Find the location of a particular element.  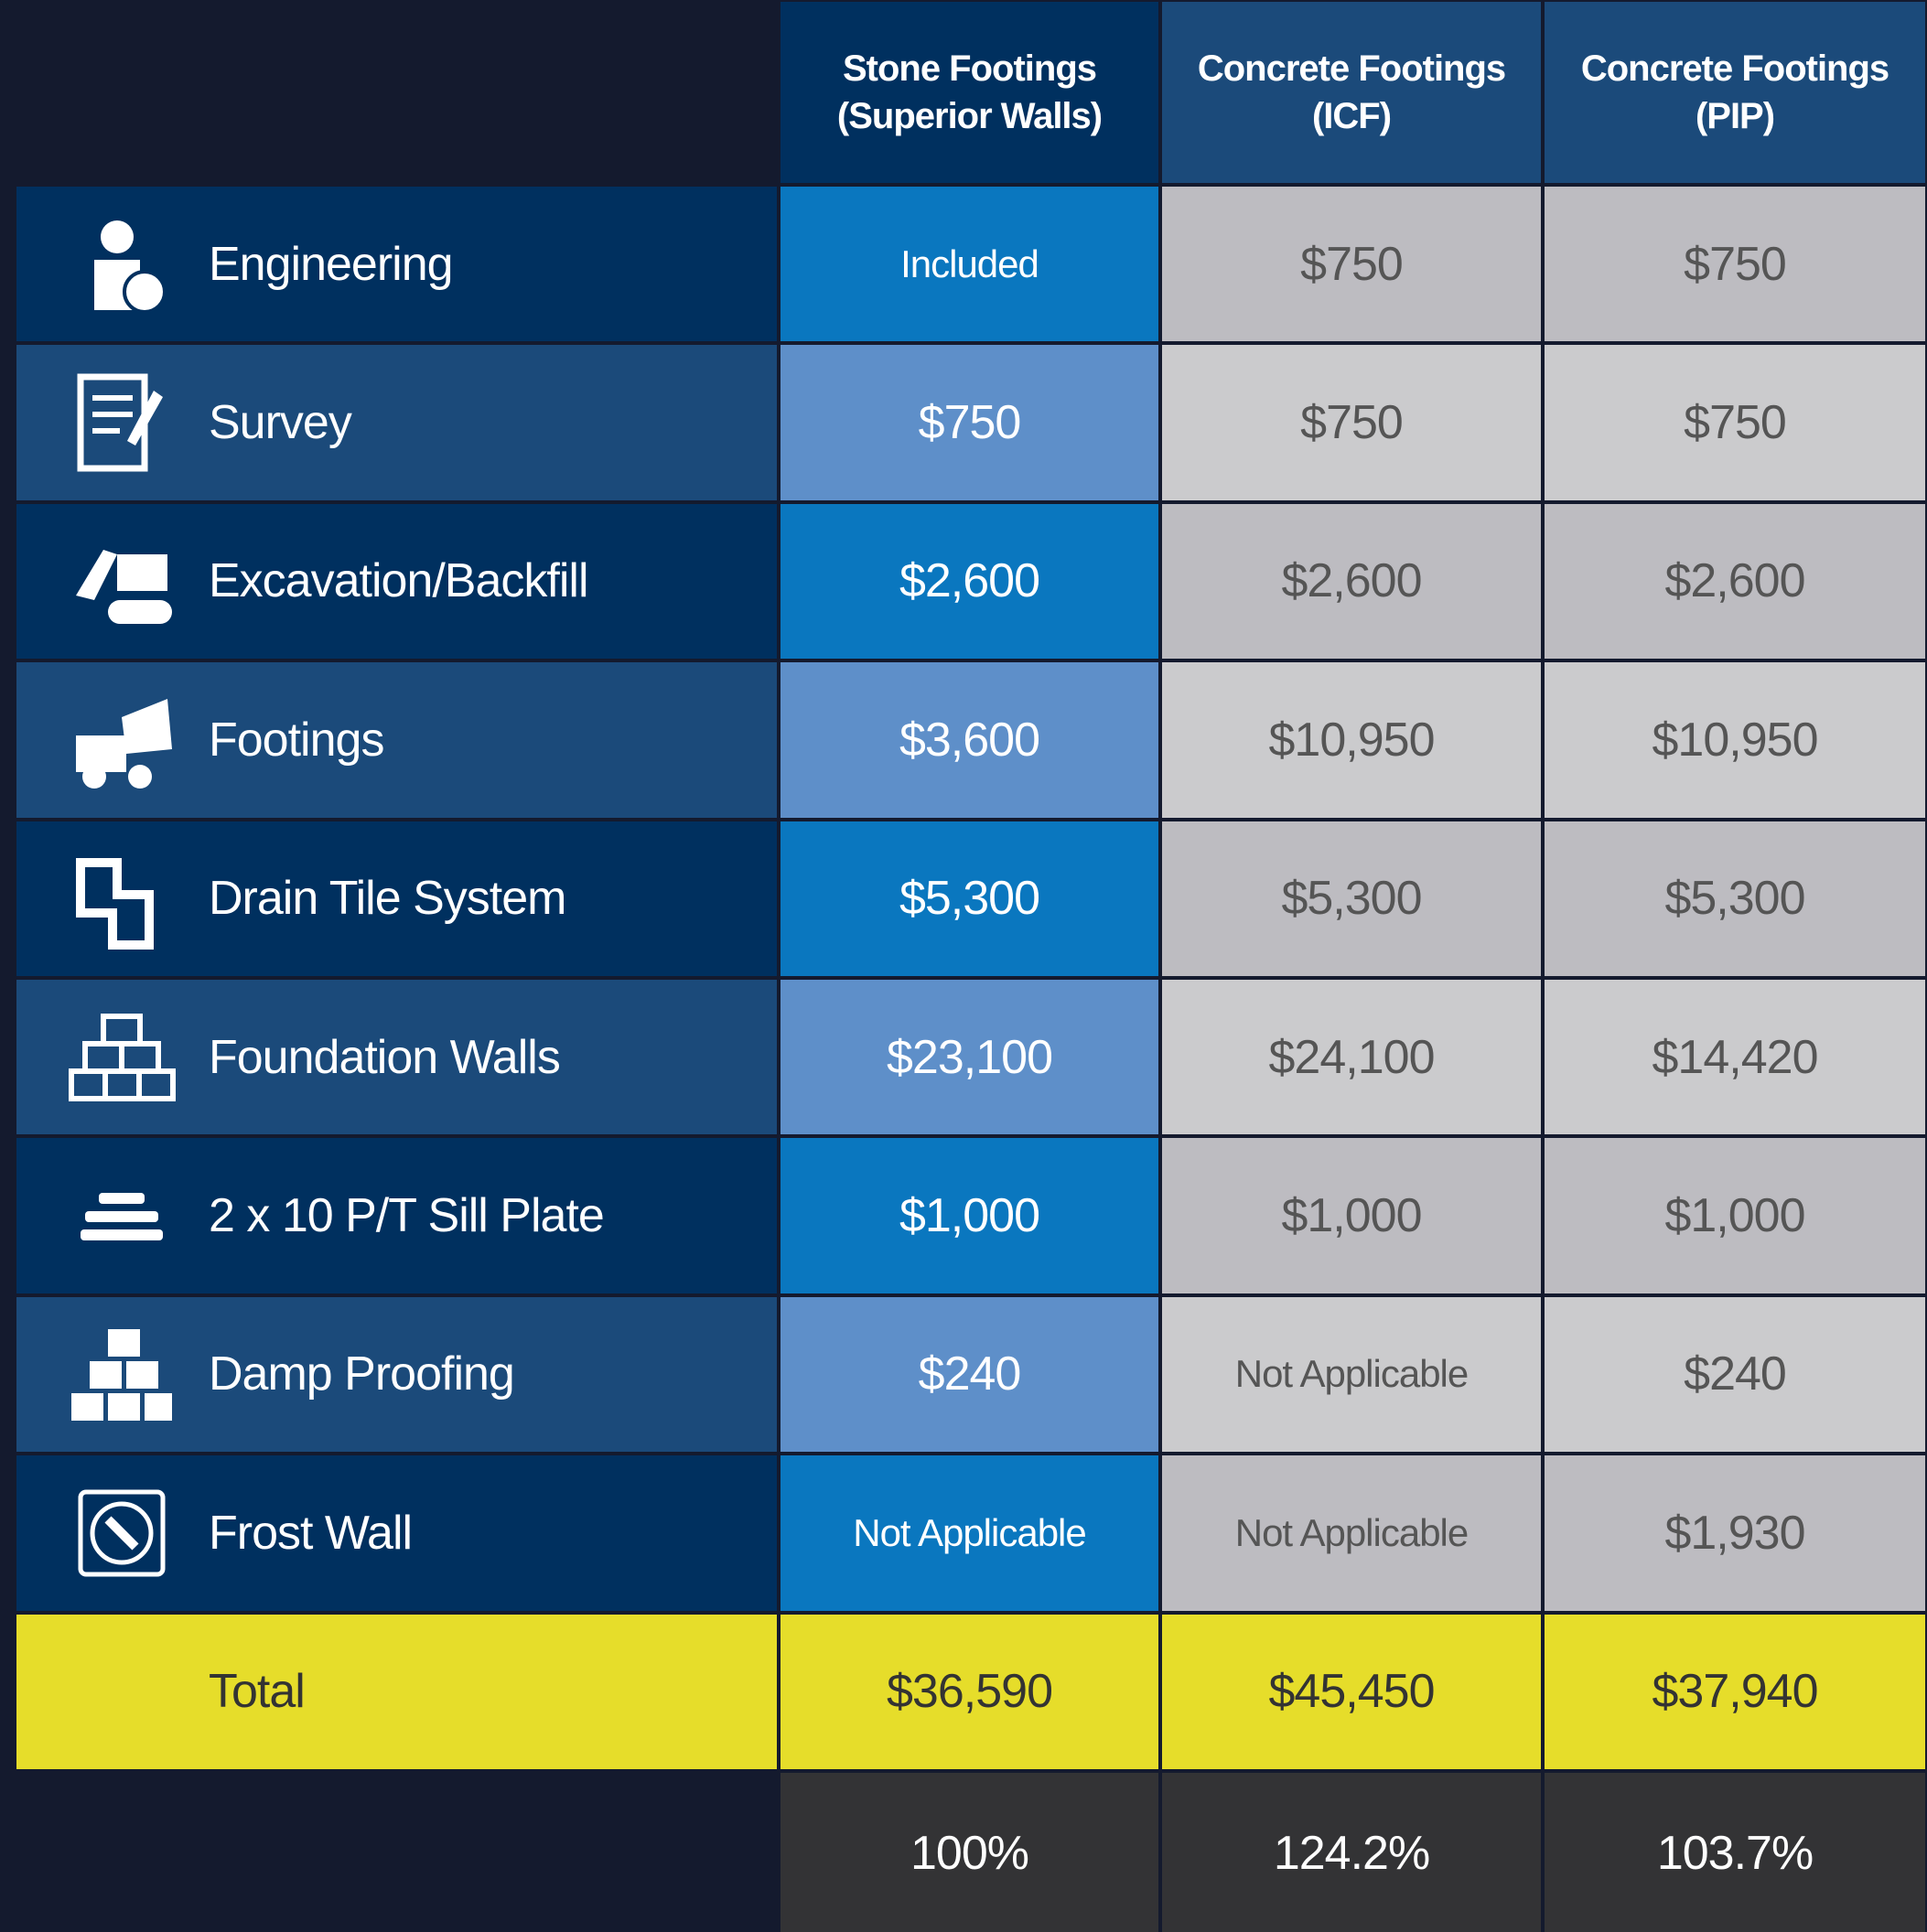

percent-cell: 124.2% is located at coordinates (1351, 1852).